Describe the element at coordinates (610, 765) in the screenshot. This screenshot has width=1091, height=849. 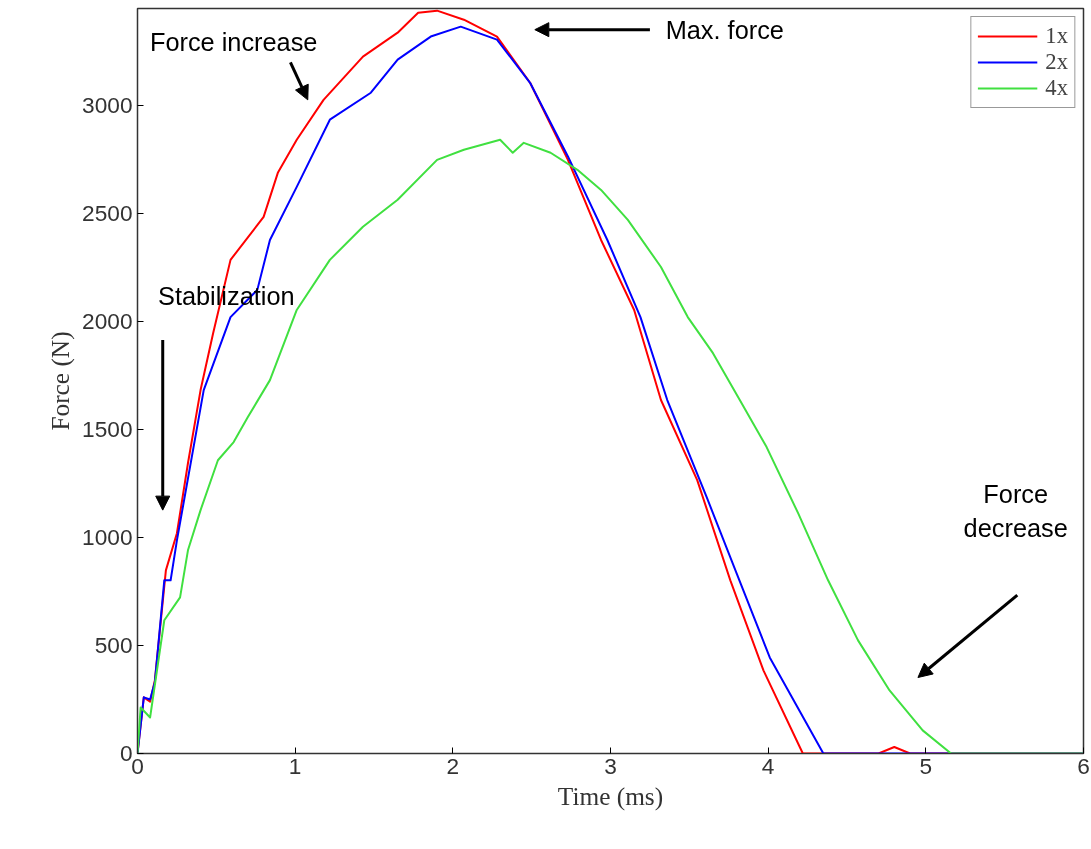
I see `x-tick-label: 3` at that location.